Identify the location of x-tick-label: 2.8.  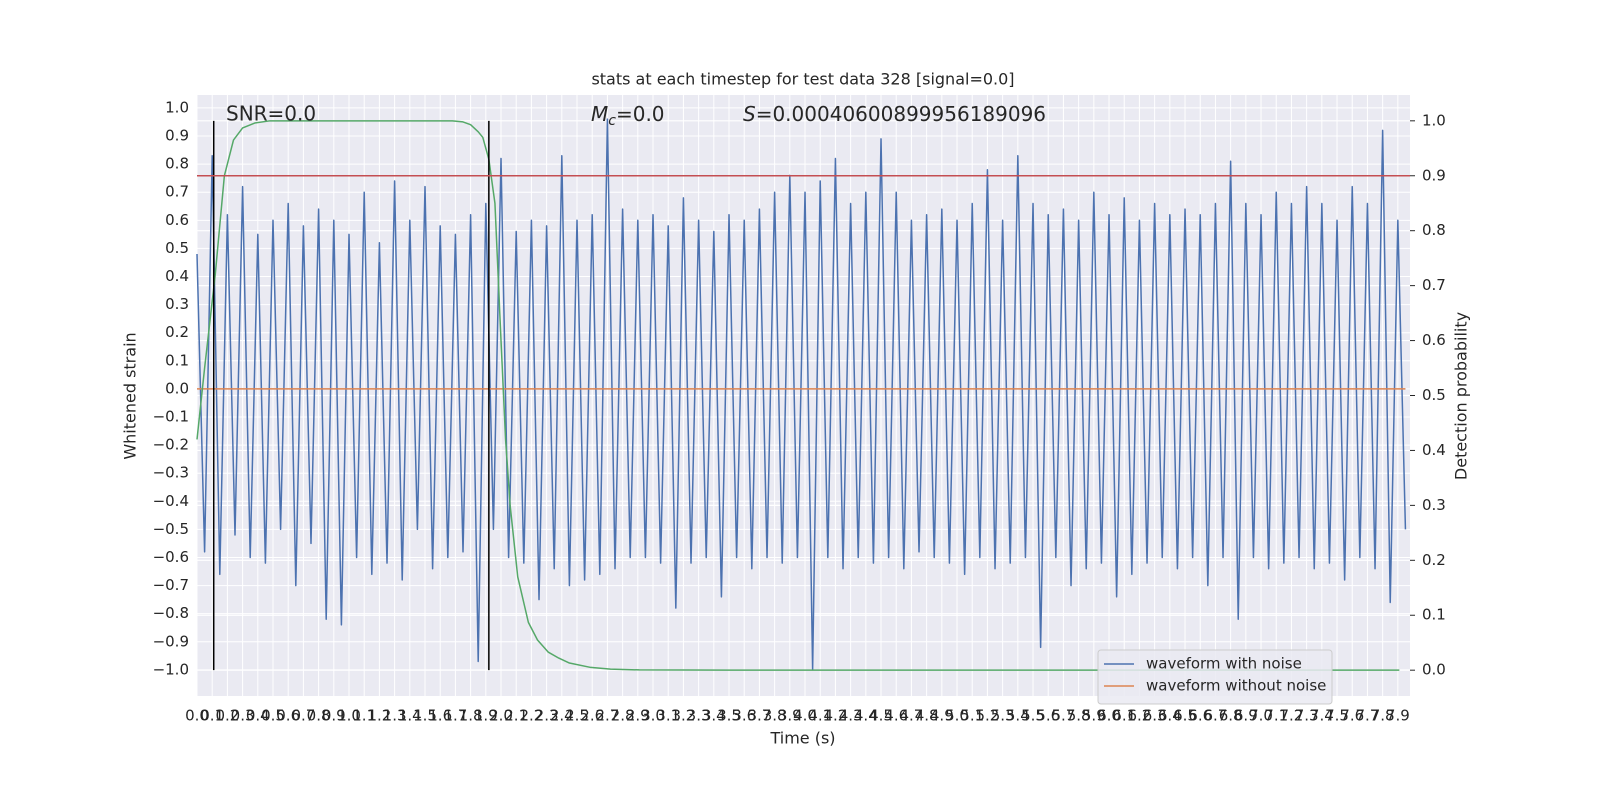
(623, 716).